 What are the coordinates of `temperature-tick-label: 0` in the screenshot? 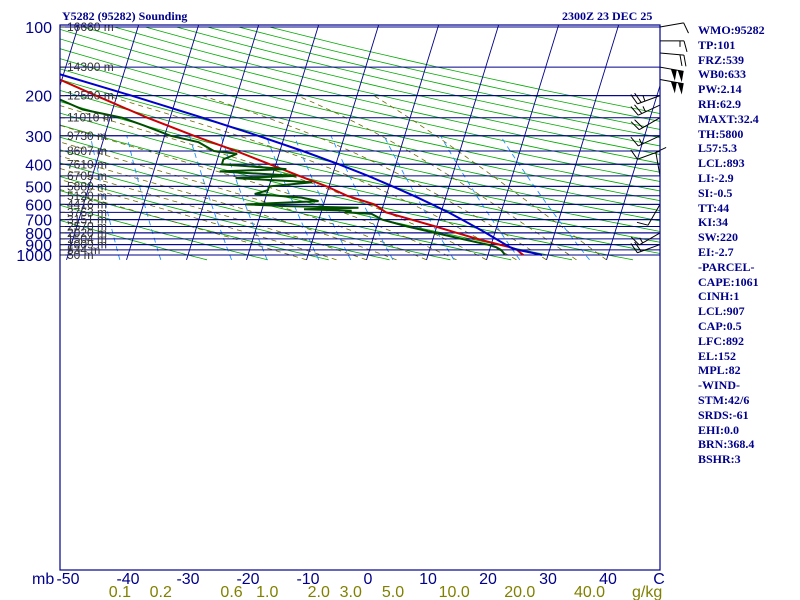 It's located at (368, 579).